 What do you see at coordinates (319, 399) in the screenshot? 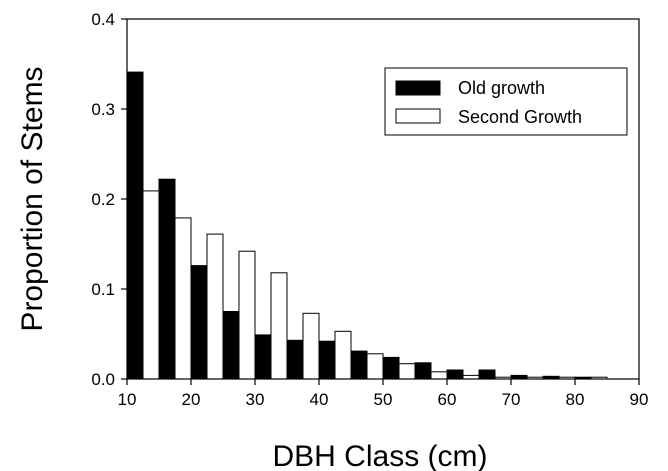
I see `x-tick-label-3: 40` at bounding box center [319, 399].